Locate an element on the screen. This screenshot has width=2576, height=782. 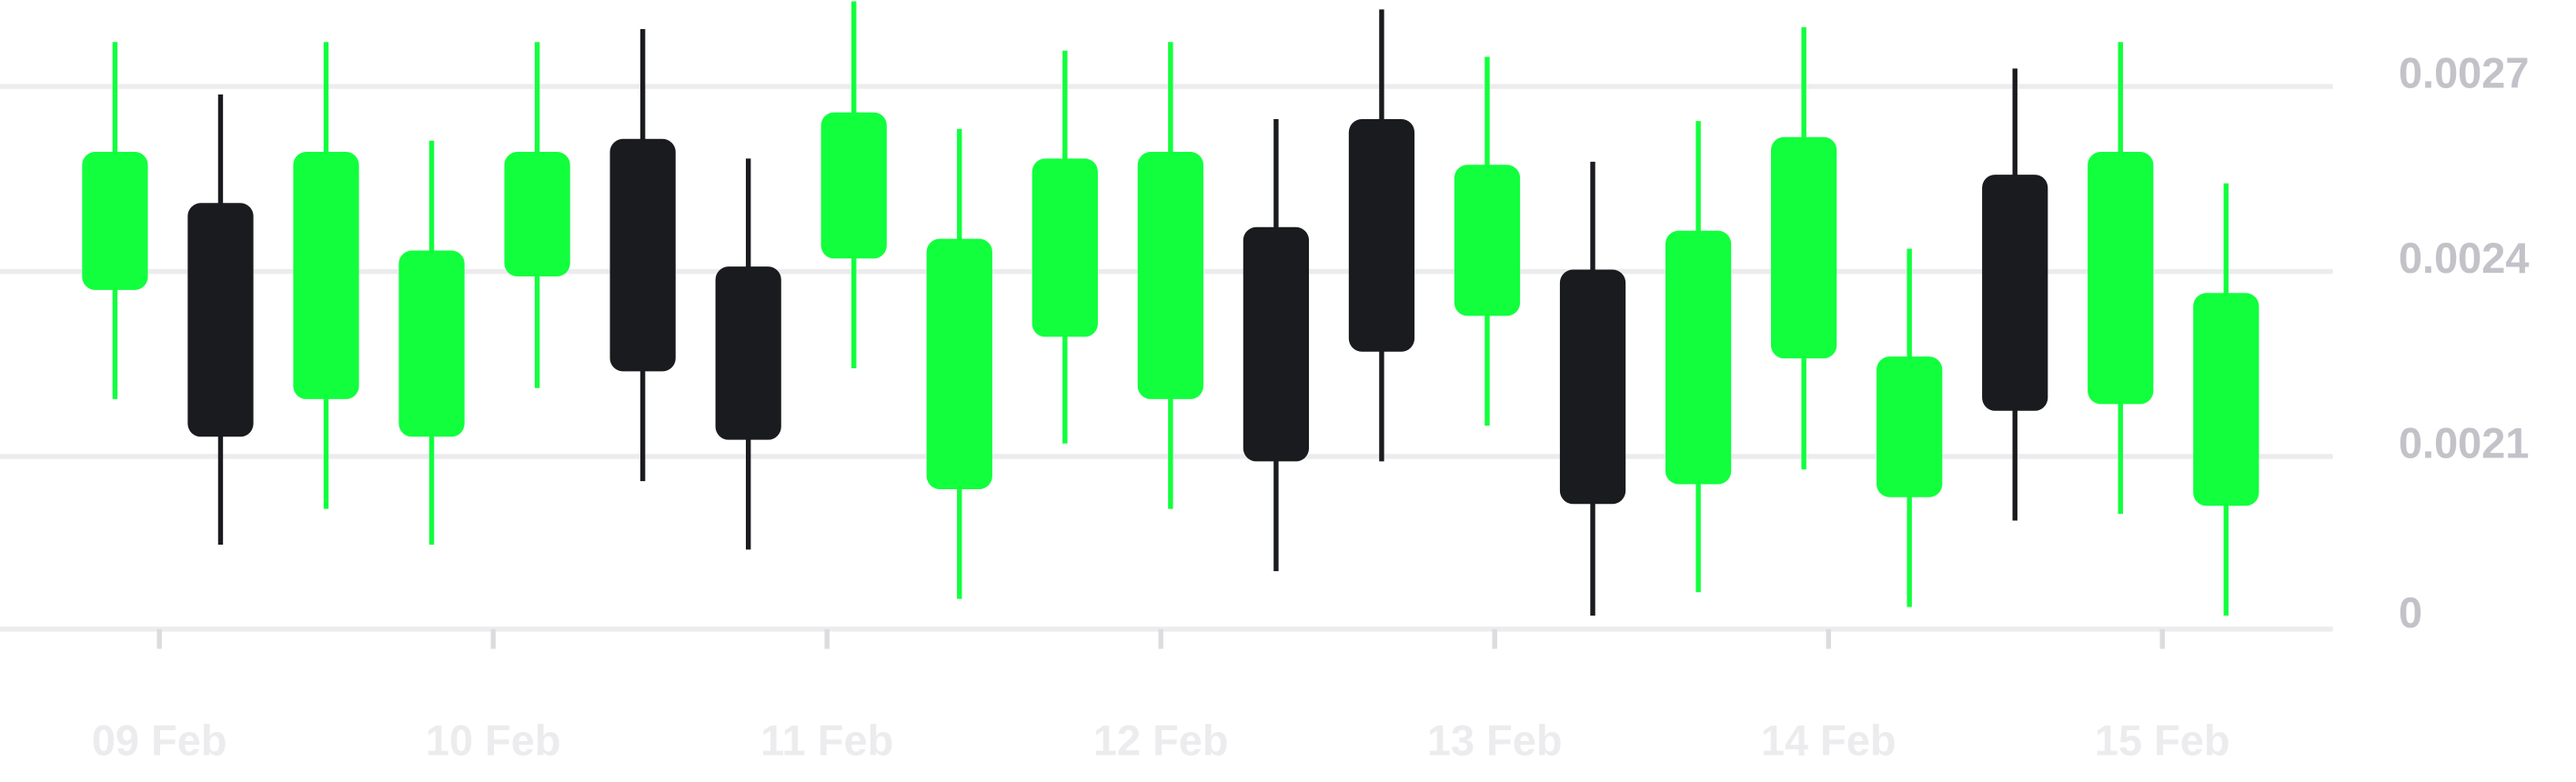
x-tick-label: 12 Feb is located at coordinates (1161, 741).